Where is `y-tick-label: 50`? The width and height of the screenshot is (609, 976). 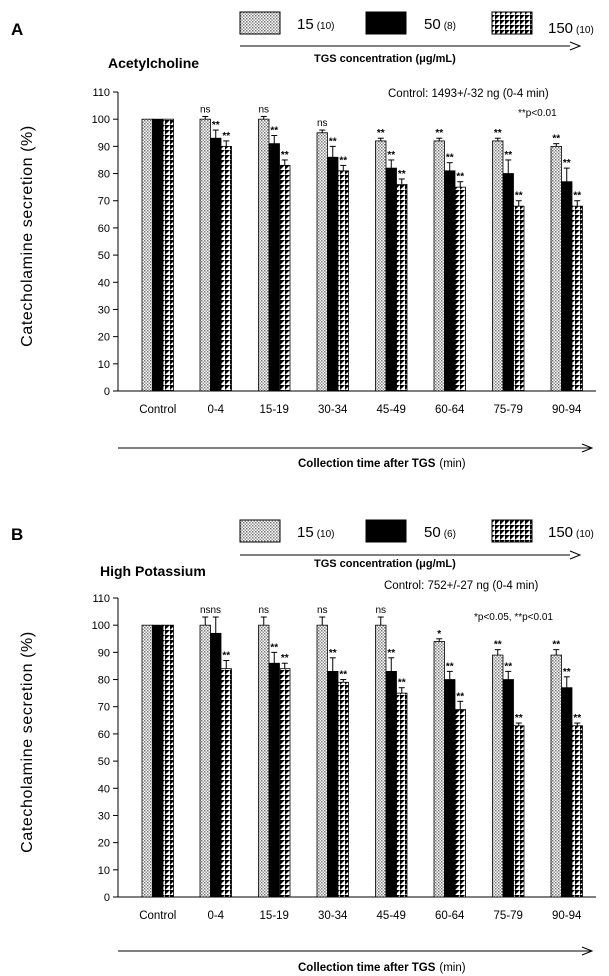
y-tick-label: 50 is located at coordinates (104, 256).